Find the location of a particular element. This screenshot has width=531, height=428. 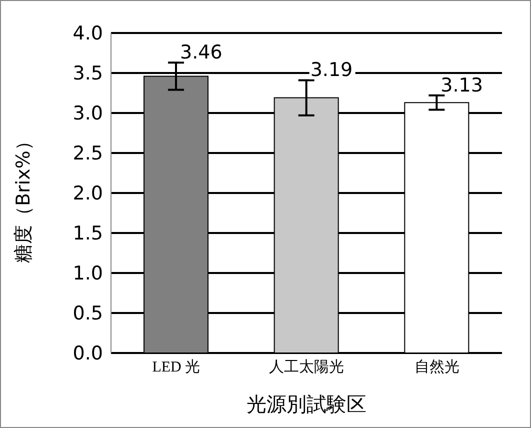

x-tick-label: LED 光 is located at coordinates (176, 367).